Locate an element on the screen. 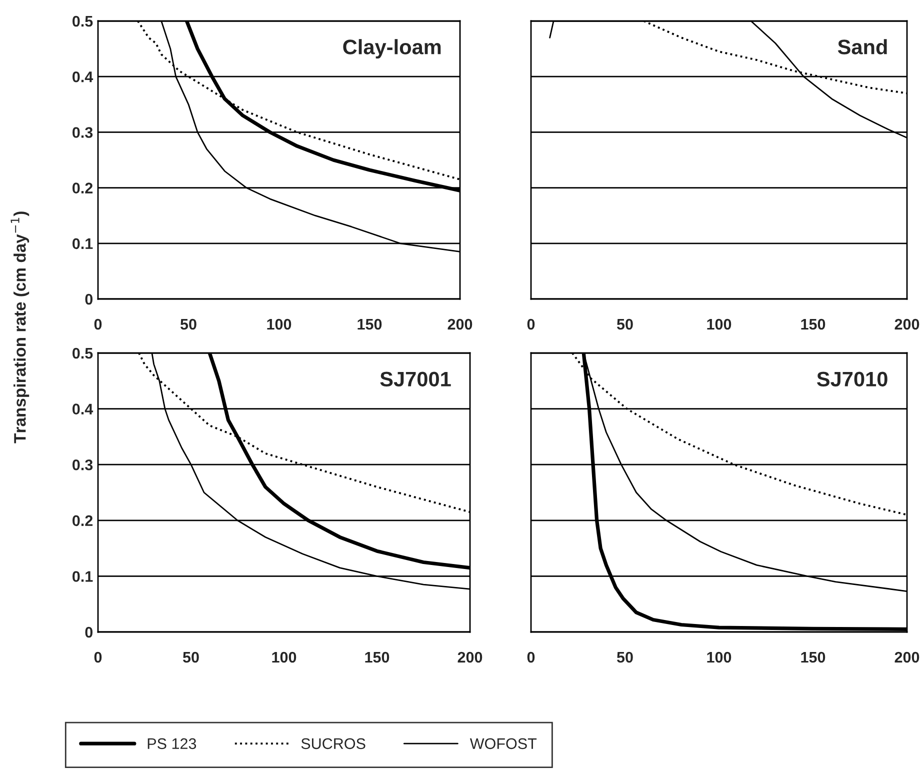 The image size is (924, 782). y-axis-title: Transpiration rate (cm day$^{−1}$) is located at coordinates (20, 328).